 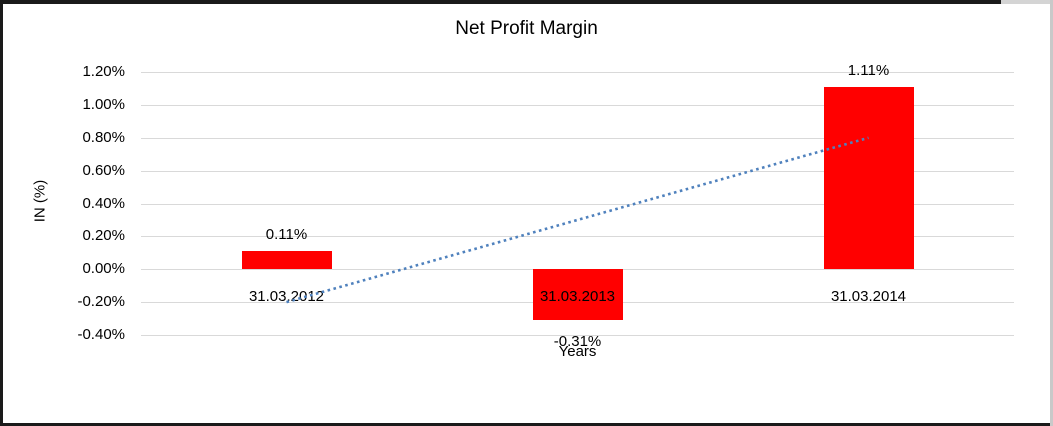 I want to click on y-tick-label: 0.40%, so click(x=103, y=203).